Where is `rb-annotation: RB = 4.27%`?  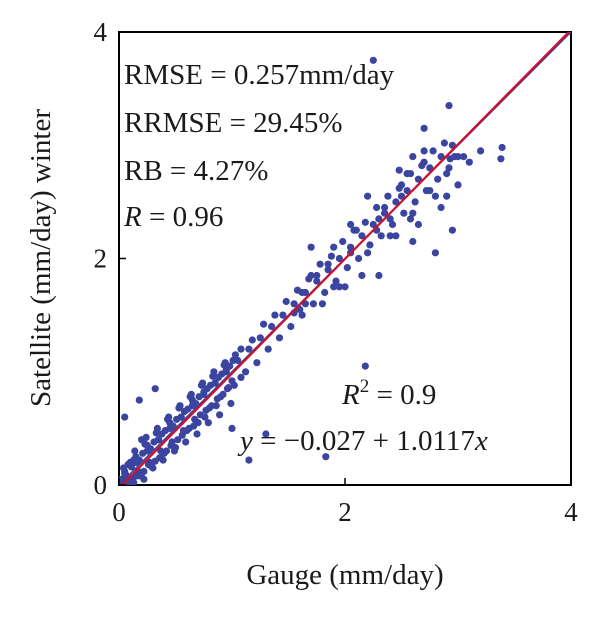
rb-annotation: RB = 4.27% is located at coordinates (196, 171).